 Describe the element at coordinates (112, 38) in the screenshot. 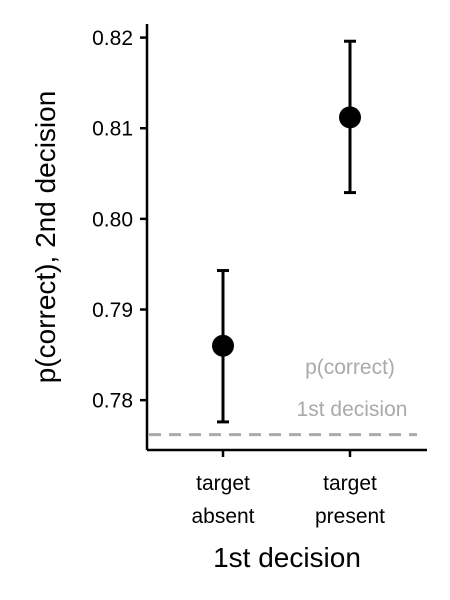

I see `y-tick-label: 0.82` at that location.